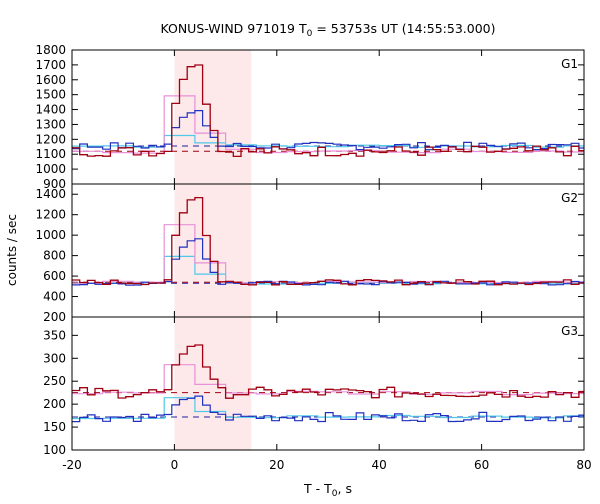  I want to click on y-tick-label: 600, so click(54, 276).